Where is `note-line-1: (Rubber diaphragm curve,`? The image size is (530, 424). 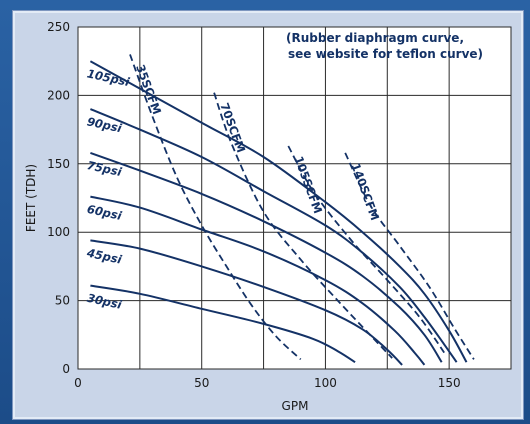
note-line-1: (Rubber diaphragm curve, is located at coordinates (375, 38).